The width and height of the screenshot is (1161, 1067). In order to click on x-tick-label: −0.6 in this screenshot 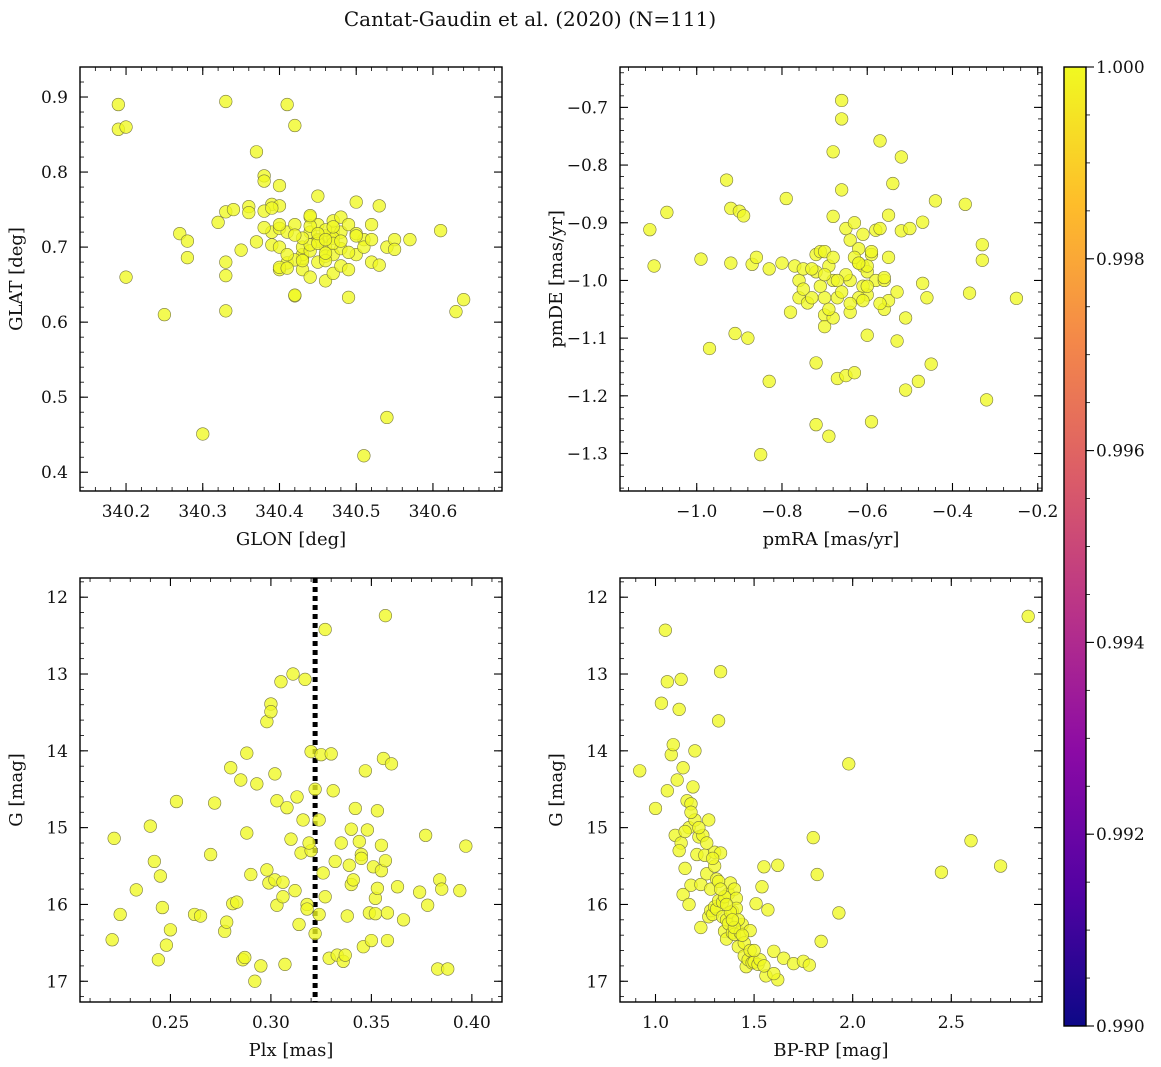, I will do `click(867, 512)`.